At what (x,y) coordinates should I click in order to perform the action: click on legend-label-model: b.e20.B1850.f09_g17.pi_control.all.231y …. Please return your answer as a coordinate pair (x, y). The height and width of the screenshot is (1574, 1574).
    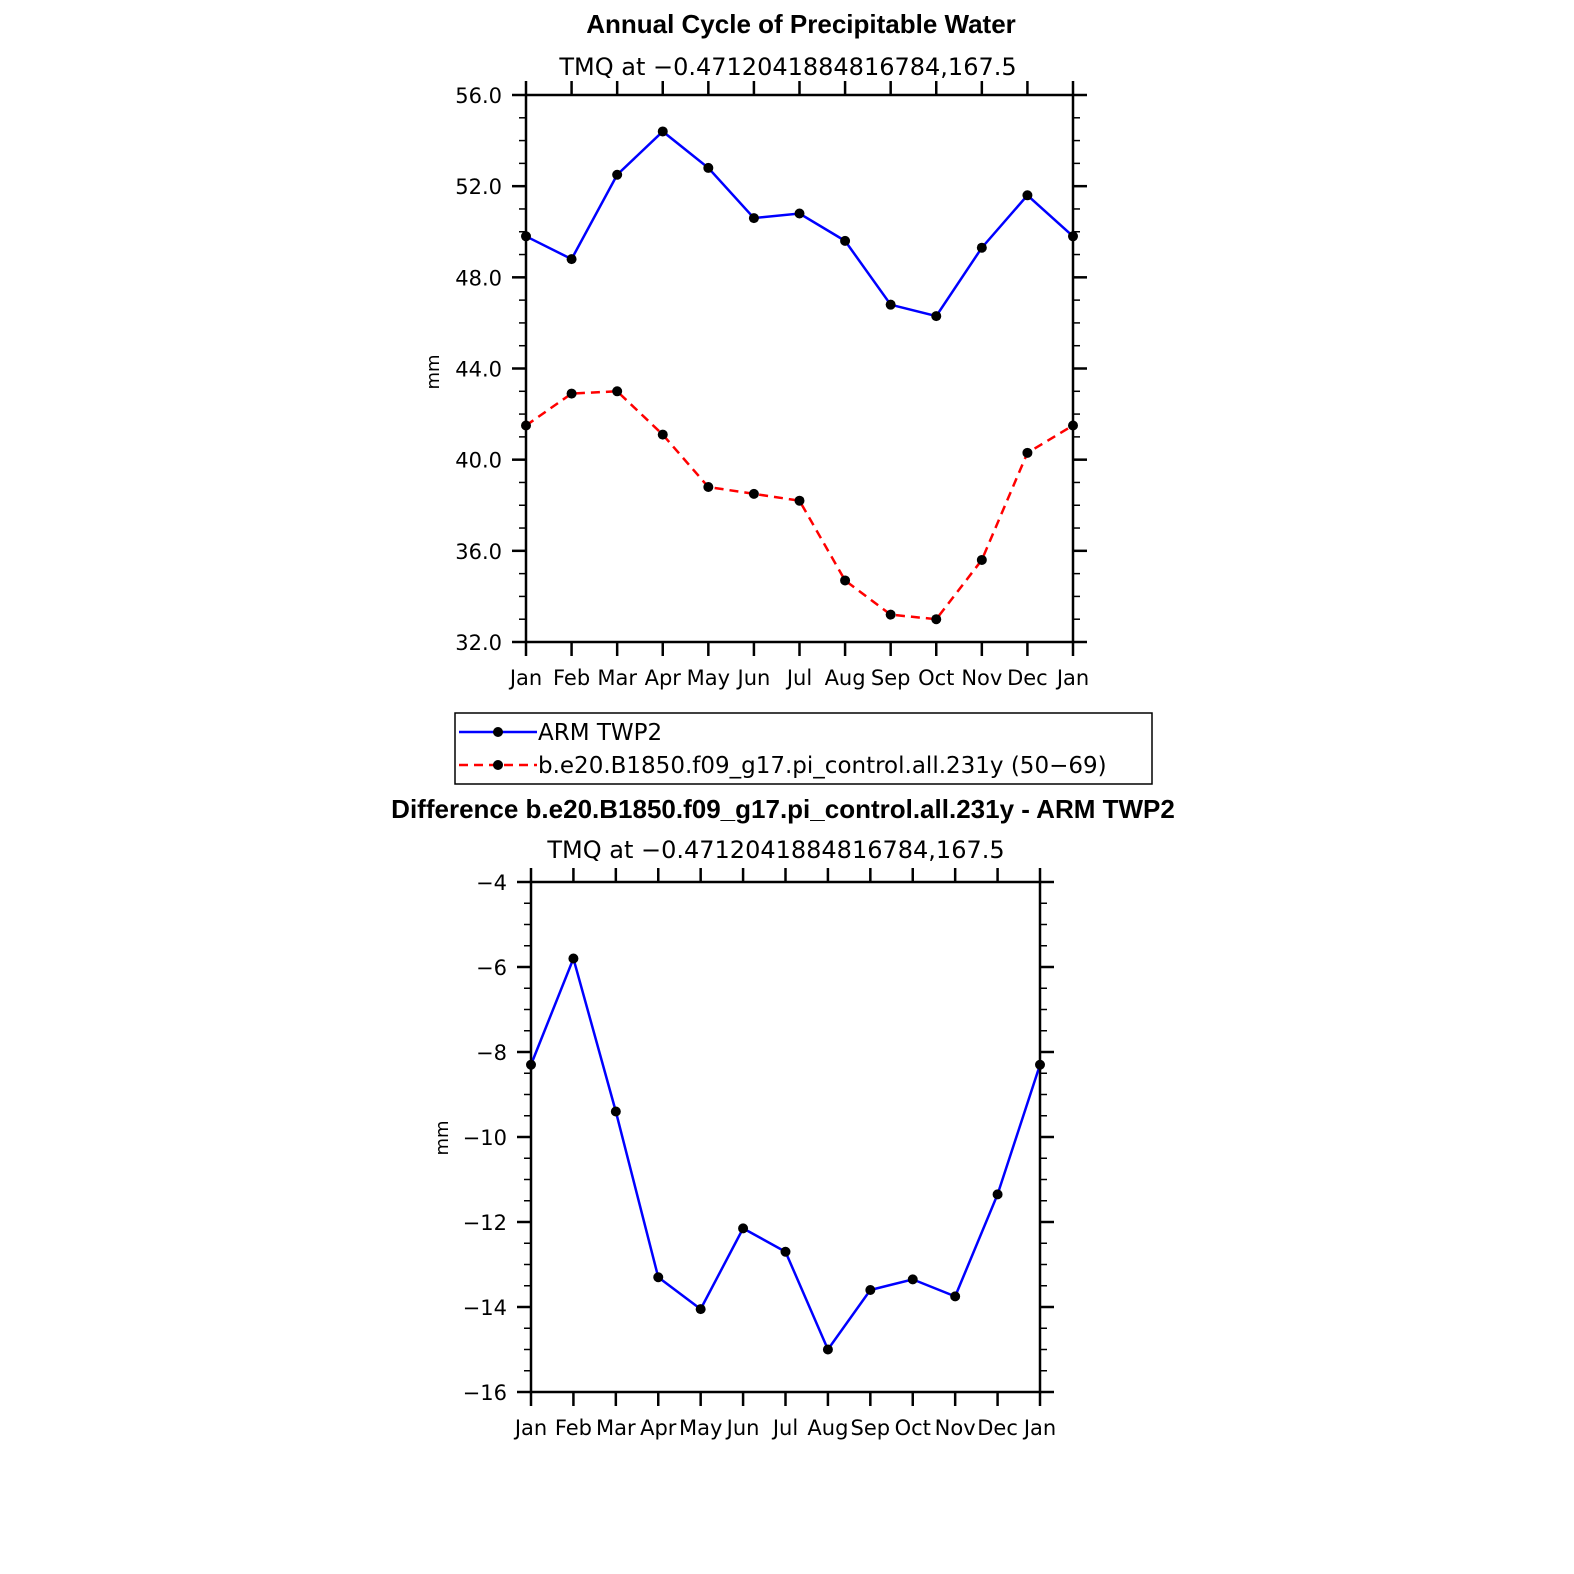
    Looking at the image, I should click on (822, 766).